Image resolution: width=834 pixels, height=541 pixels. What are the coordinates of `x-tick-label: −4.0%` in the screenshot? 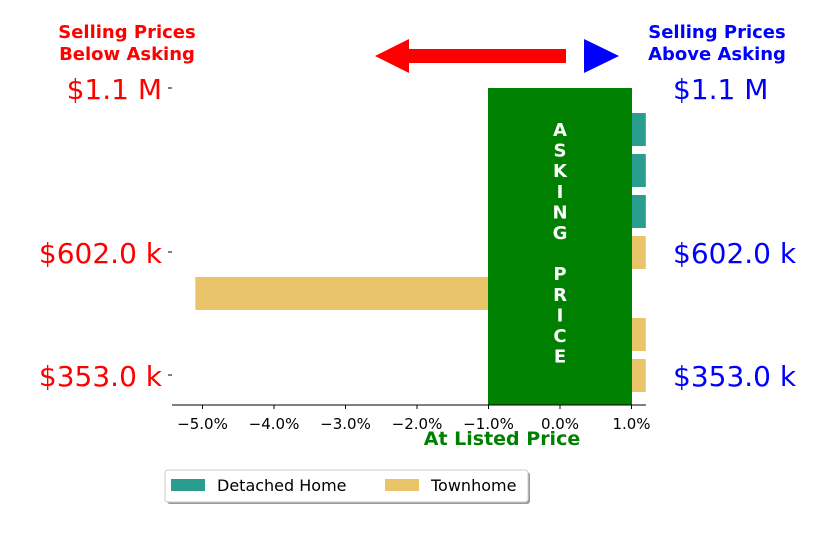 It's located at (274, 424).